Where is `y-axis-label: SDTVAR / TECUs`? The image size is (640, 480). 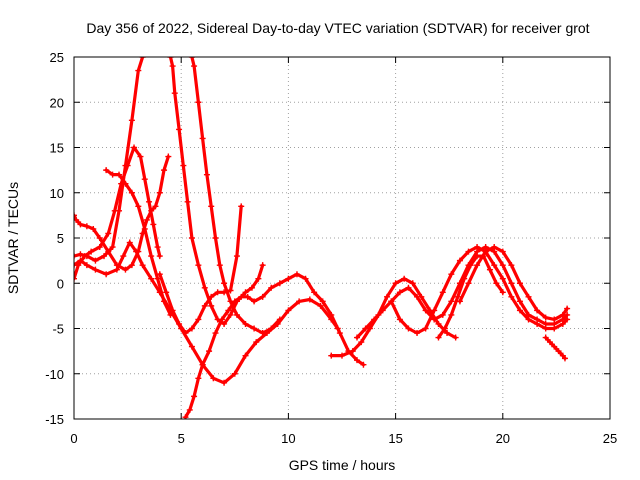 y-axis-label: SDTVAR / TECUs is located at coordinates (13, 238).